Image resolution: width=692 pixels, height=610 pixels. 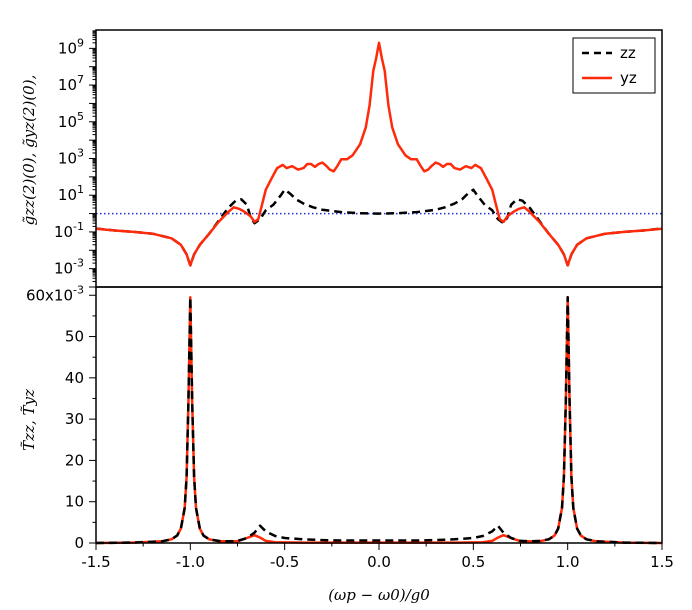 I want to click on legend-label-yz: yz, so click(x=628, y=78).